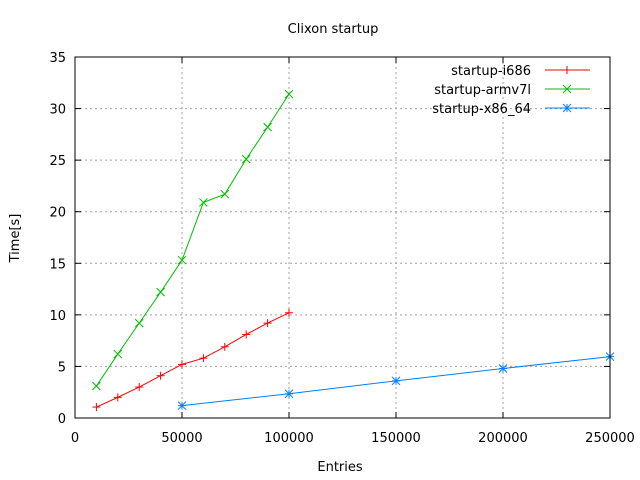  Describe the element at coordinates (62, 367) in the screenshot. I see `y-tick-label: 5` at that location.